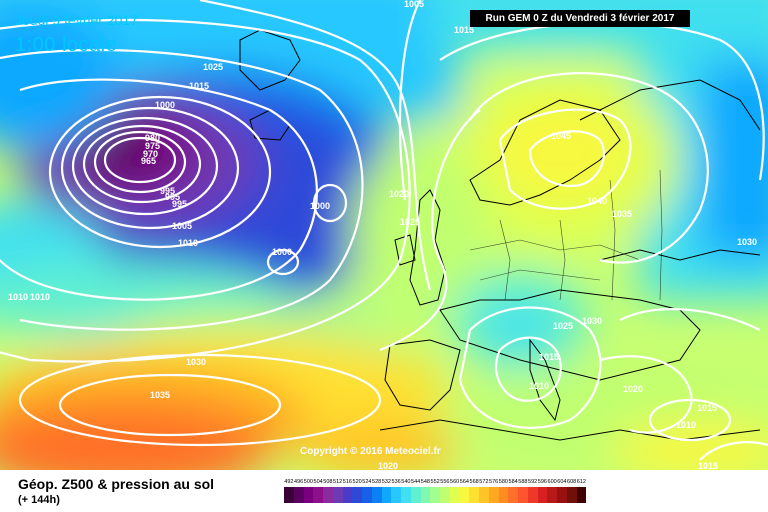 This screenshot has height=512, width=768. What do you see at coordinates (523, 482) in the screenshot?
I see `scale-label: 588` at bounding box center [523, 482].